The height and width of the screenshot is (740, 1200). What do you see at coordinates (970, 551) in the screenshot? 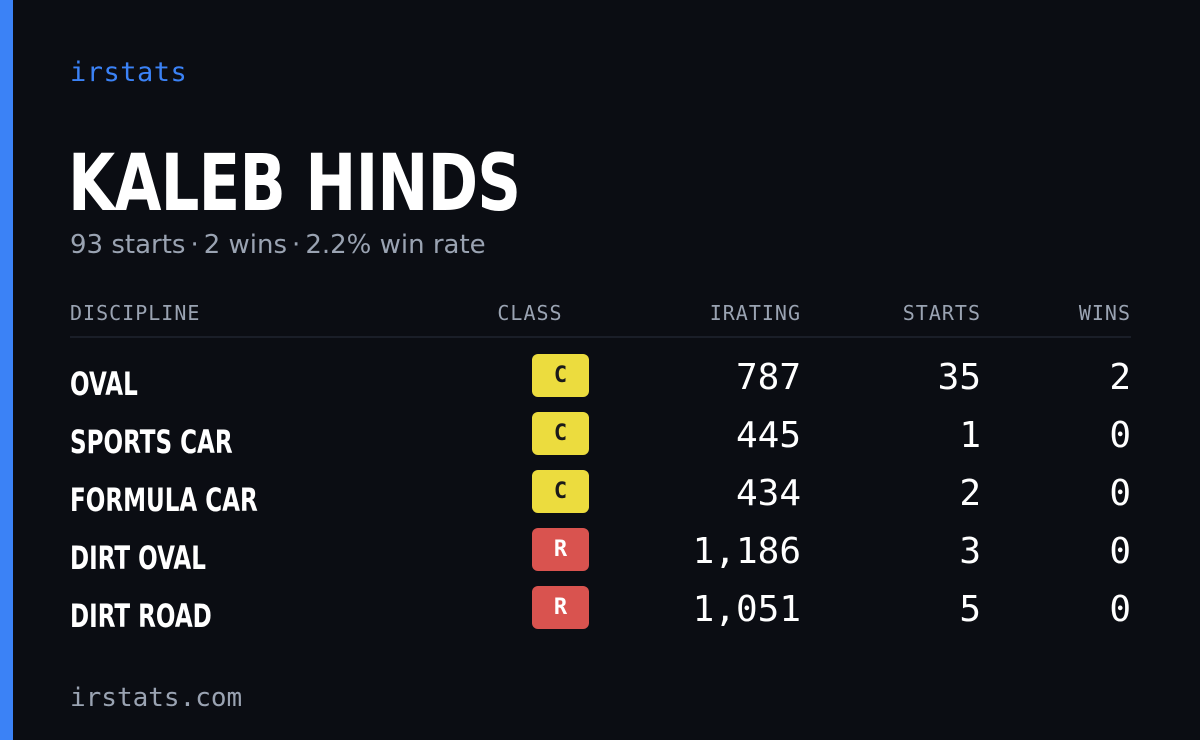
I see `starts-value: 3` at bounding box center [970, 551].